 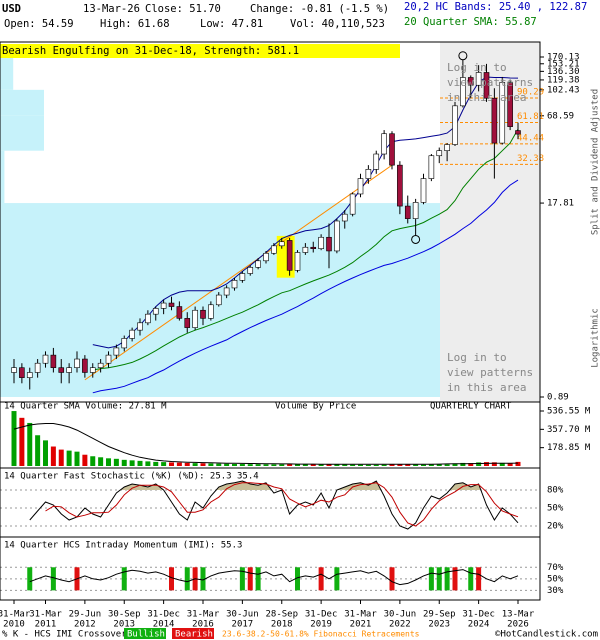 What do you see at coordinates (124, 615) in the screenshot?
I see `x-tick-label: 30-Sep` at bounding box center [124, 615].